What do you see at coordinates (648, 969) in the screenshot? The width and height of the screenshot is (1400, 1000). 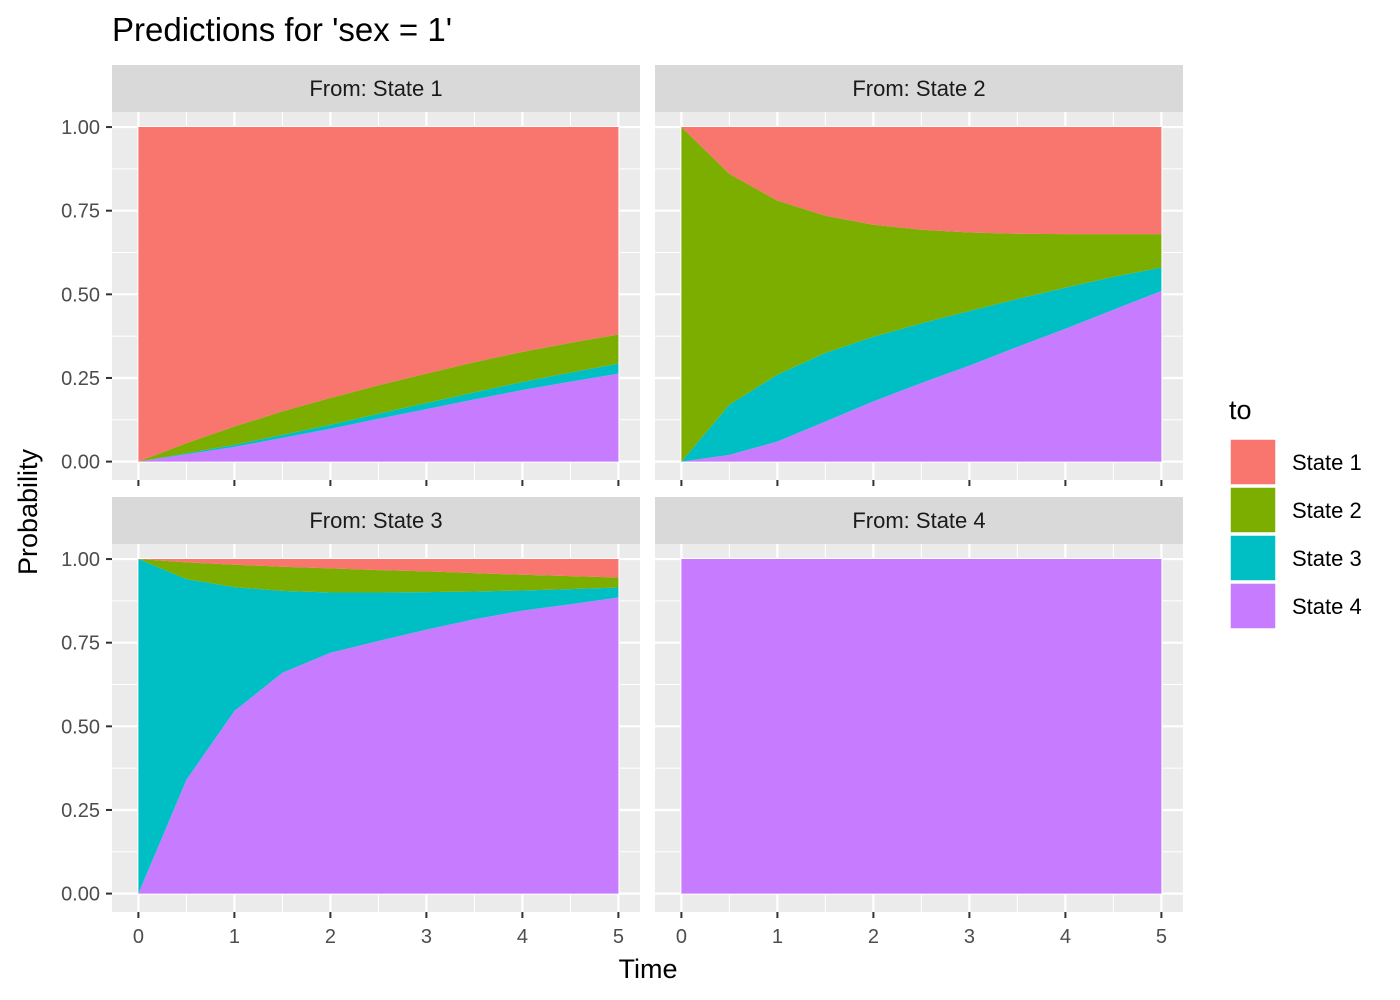 I see `x-axis-title: Time` at bounding box center [648, 969].